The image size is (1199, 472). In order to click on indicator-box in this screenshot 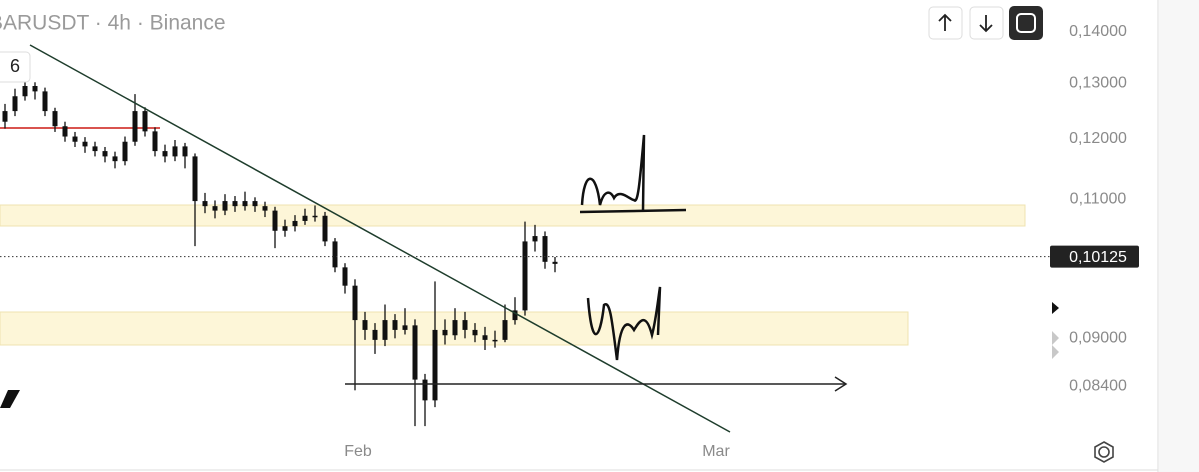, I will do `click(15, 67)`.